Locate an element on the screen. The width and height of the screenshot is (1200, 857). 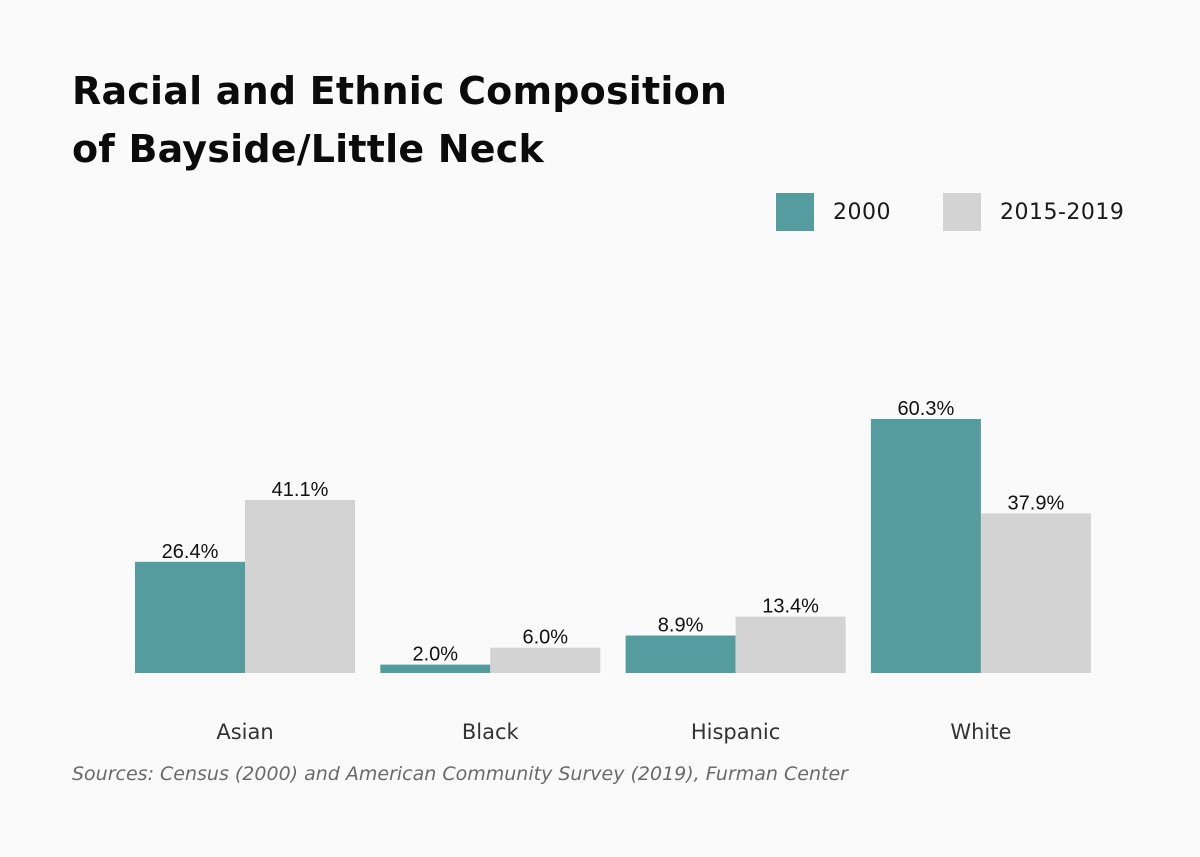
bar-white-2000 is located at coordinates (925, 546).